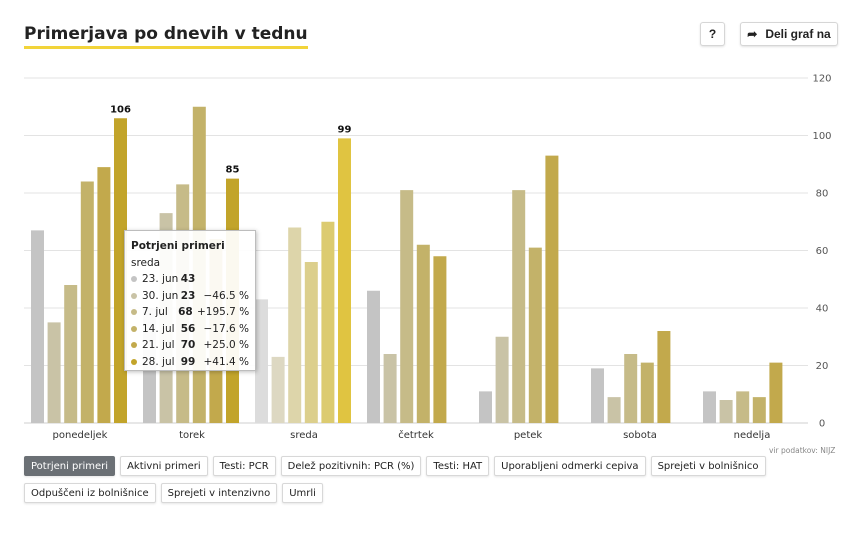  Describe the element at coordinates (226, 361) in the screenshot. I see `tooltip-change: +41.4 %` at that location.